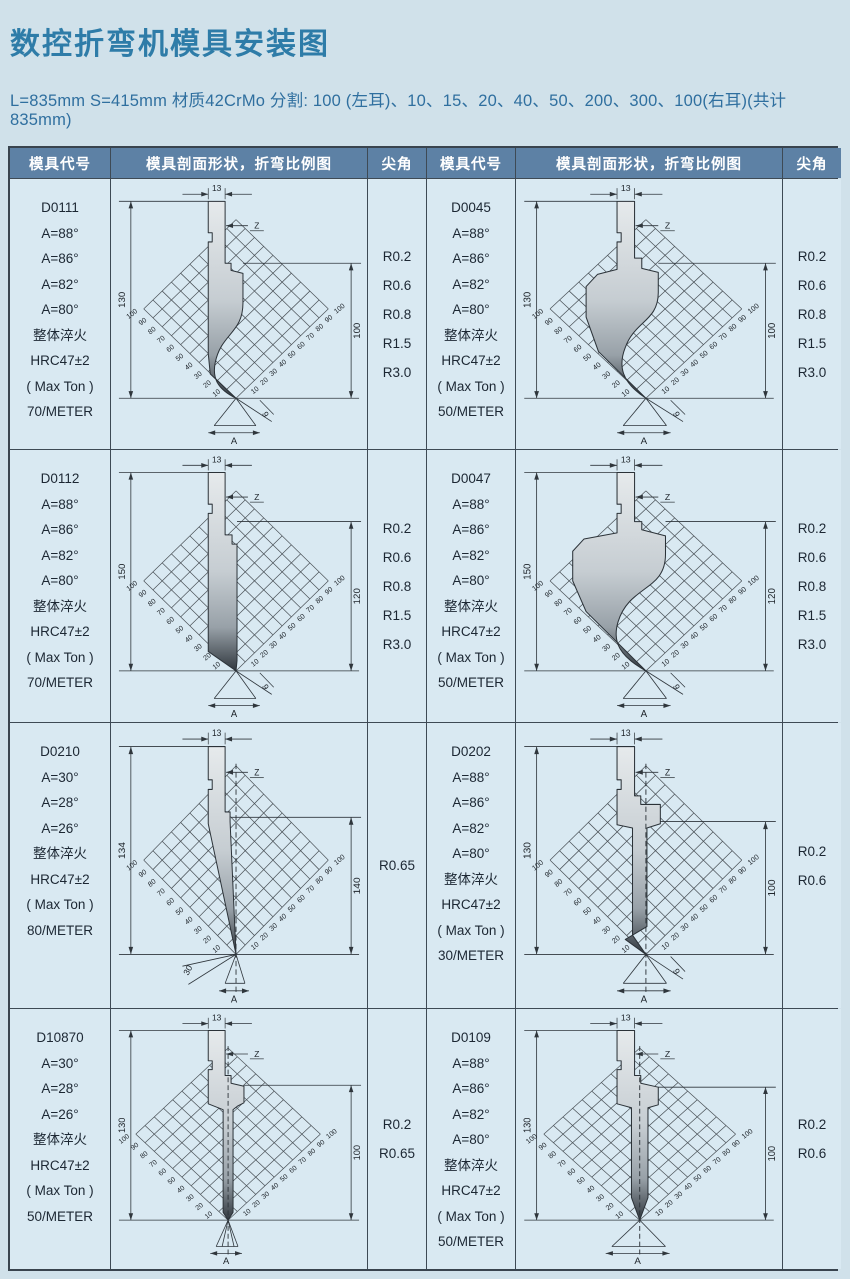 Image resolution: width=850 pixels, height=1279 pixels. What do you see at coordinates (60, 828) in the screenshot?
I see `spec-line: A=26°` at bounding box center [60, 828].